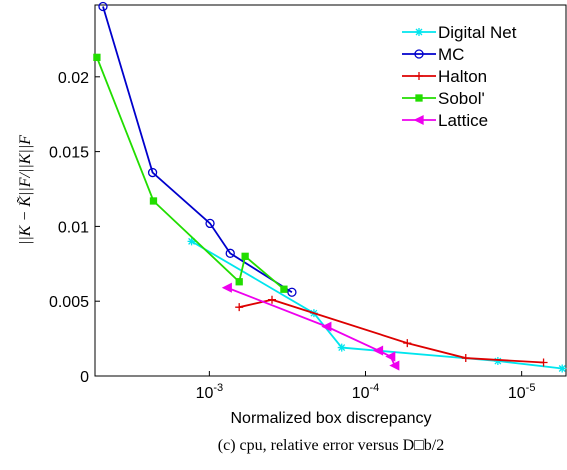 This screenshot has height=470, width=567. I want to click on legend-label: Sobol', so click(461, 98).